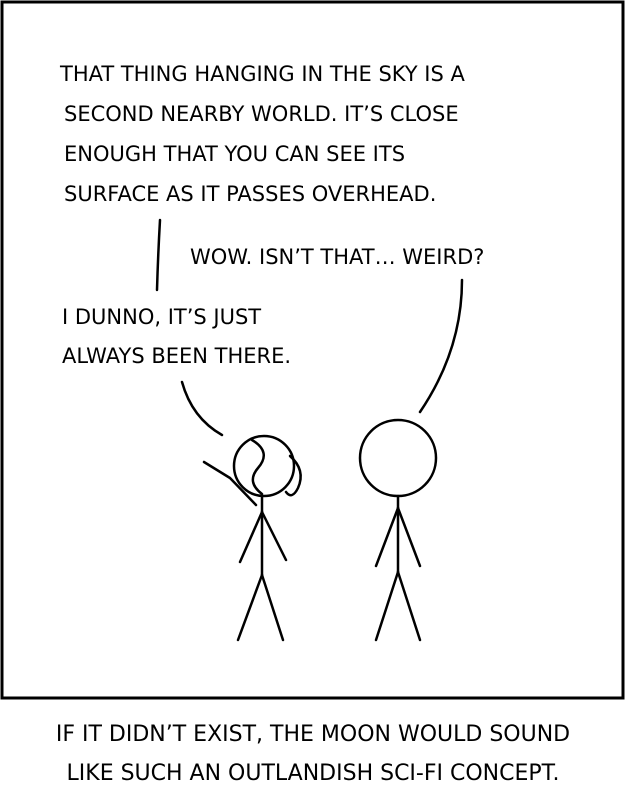  What do you see at coordinates (262, 74) in the screenshot?
I see `narration-line: THAT THING HANGING IN THE SKY IS A` at bounding box center [262, 74].